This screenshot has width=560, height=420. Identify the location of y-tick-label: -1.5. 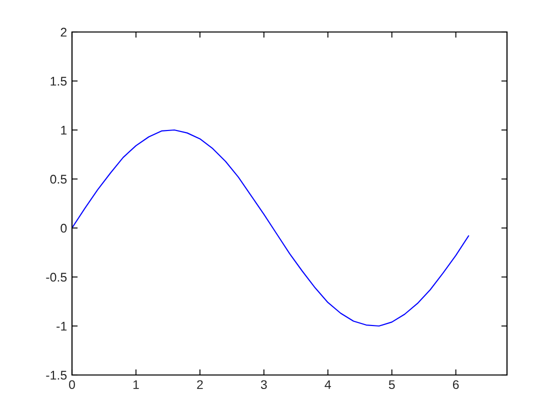
(56, 375).